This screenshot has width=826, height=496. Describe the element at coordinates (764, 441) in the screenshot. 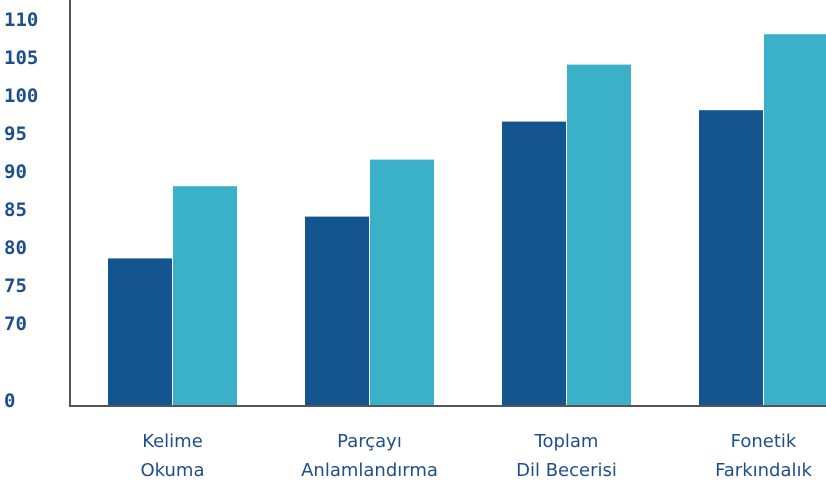

I see `x-tick-label: Fonetik` at that location.